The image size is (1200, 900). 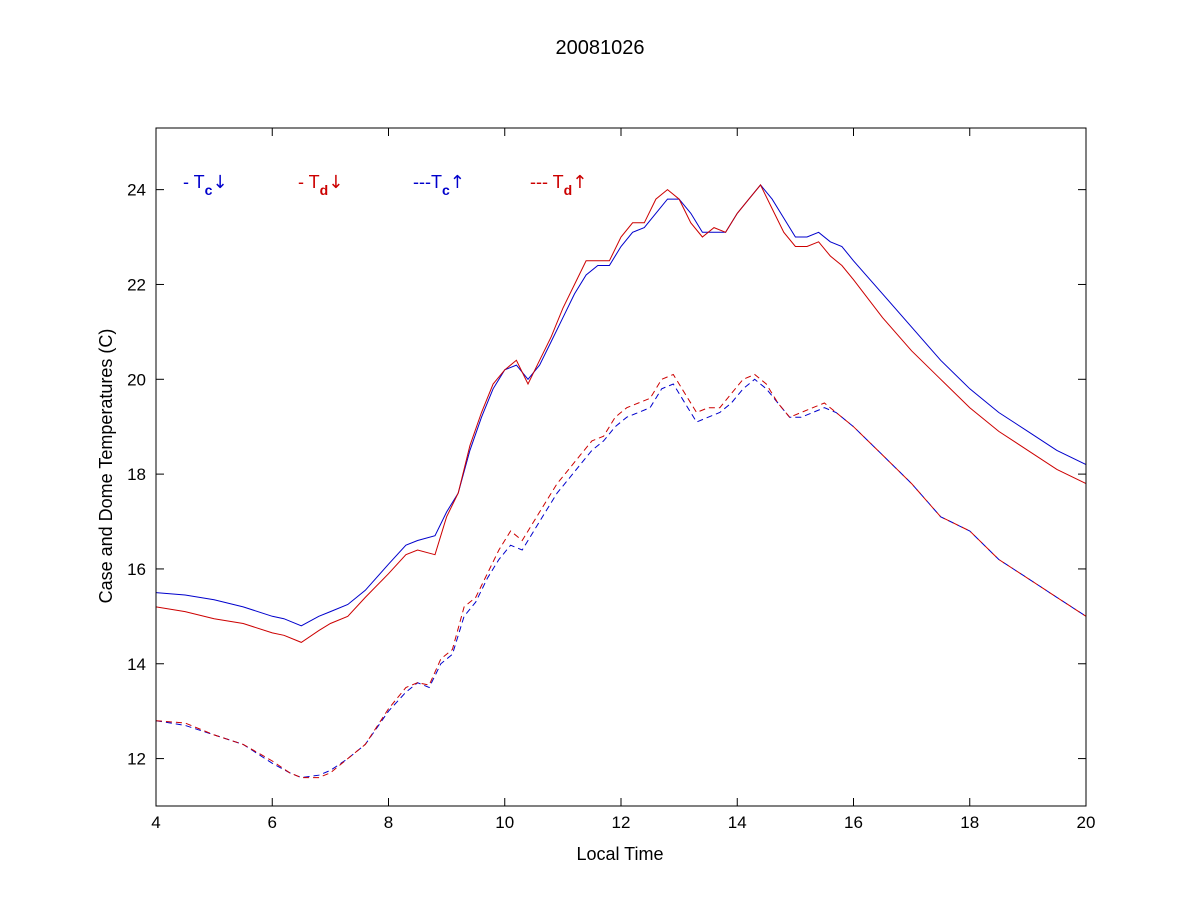 What do you see at coordinates (1086, 822) in the screenshot?
I see `x-tick-label: 20` at bounding box center [1086, 822].